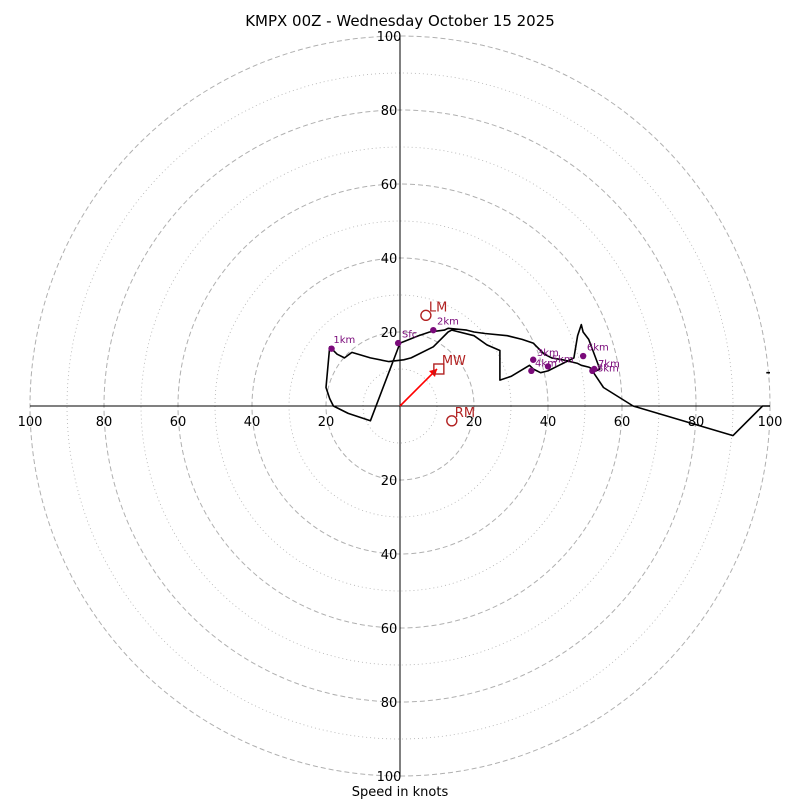 Image resolution: width=800 pixels, height=800 pixels. What do you see at coordinates (563, 360) in the screenshot?
I see `height-marker-label: 5km` at bounding box center [563, 360].